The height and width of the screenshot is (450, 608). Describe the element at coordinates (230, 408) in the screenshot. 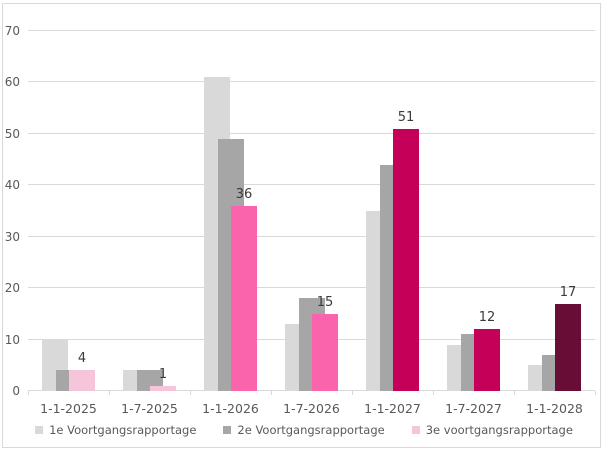

I see `x-axis-label: 1-1-2026` at that location.